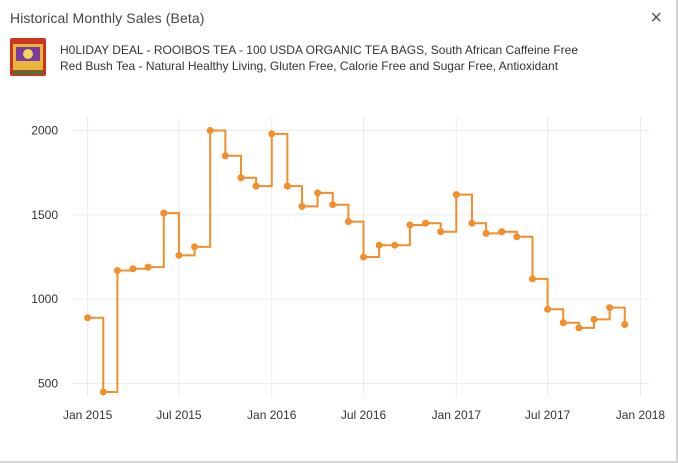 The height and width of the screenshot is (463, 678). I want to click on y-tick-label: 1500, so click(44, 215).